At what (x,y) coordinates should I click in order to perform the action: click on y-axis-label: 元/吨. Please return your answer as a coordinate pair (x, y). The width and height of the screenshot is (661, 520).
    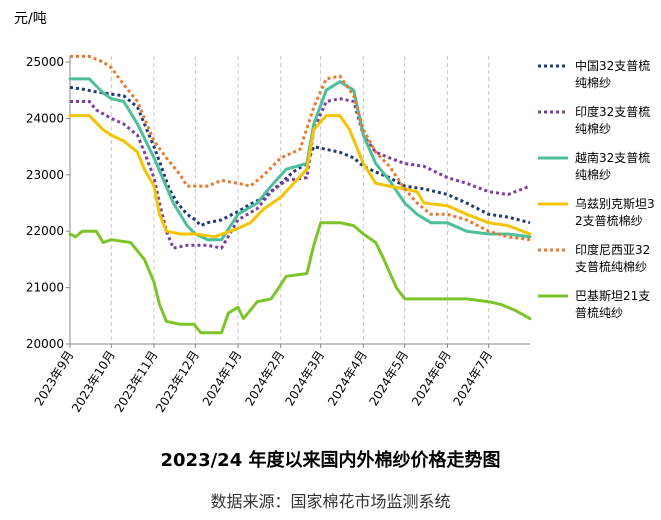
    Looking at the image, I should click on (30, 19).